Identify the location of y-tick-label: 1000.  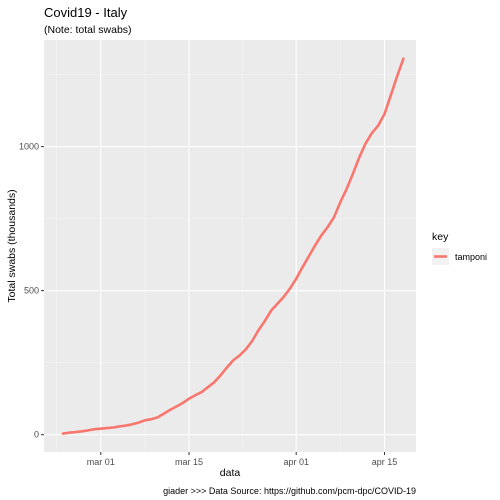
(29, 147).